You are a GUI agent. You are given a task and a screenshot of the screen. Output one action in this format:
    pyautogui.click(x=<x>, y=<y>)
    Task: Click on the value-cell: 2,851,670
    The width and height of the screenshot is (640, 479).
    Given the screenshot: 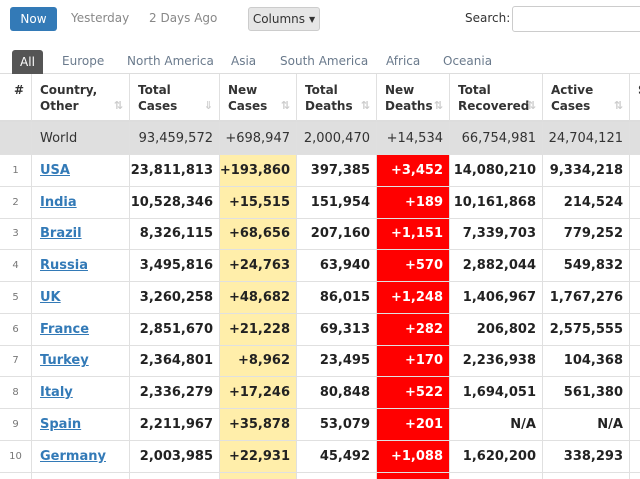 What is the action you would take?
    pyautogui.click(x=175, y=329)
    